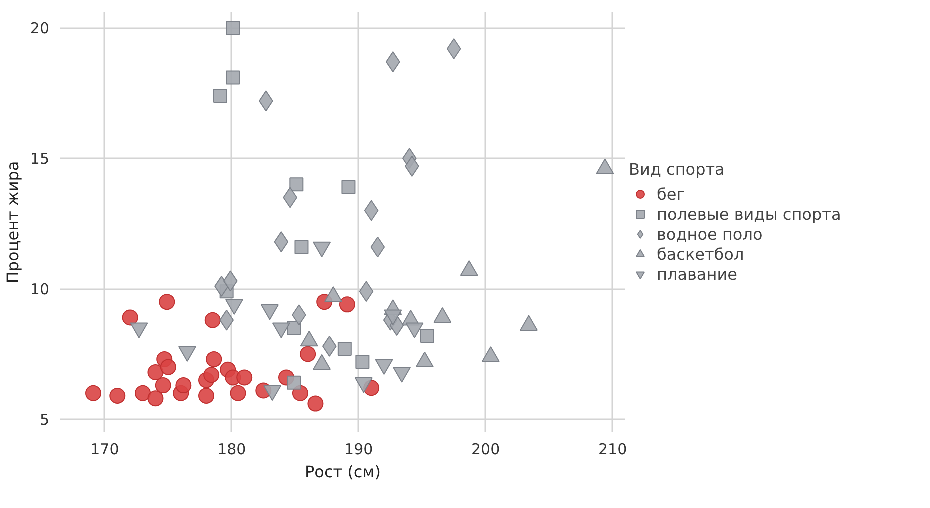 This screenshot has height=508, width=930. Describe the element at coordinates (232, 449) in the screenshot. I see `x-tick-label: 180` at that location.